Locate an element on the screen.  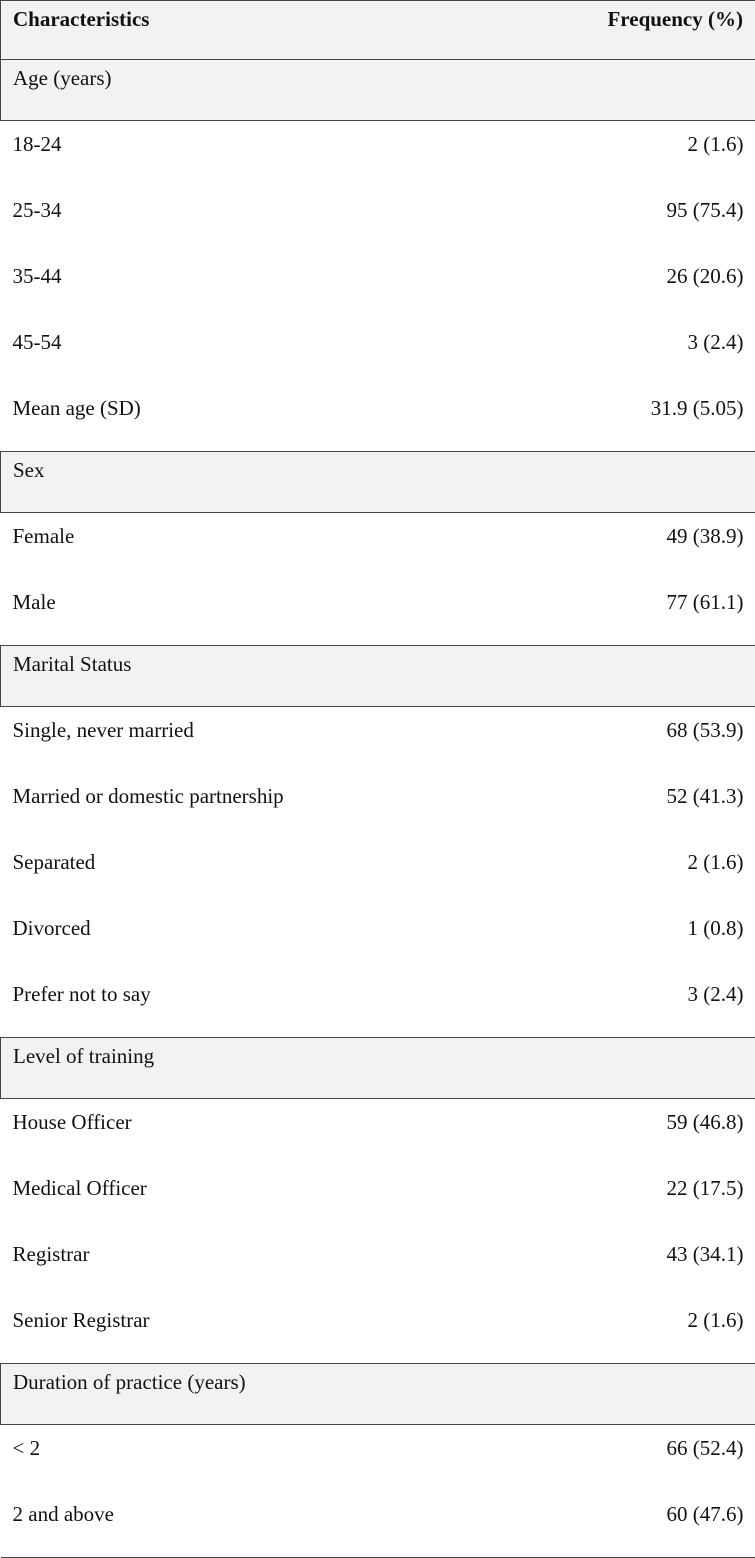
section-header-row: Level of training is located at coordinates (378, 1068).